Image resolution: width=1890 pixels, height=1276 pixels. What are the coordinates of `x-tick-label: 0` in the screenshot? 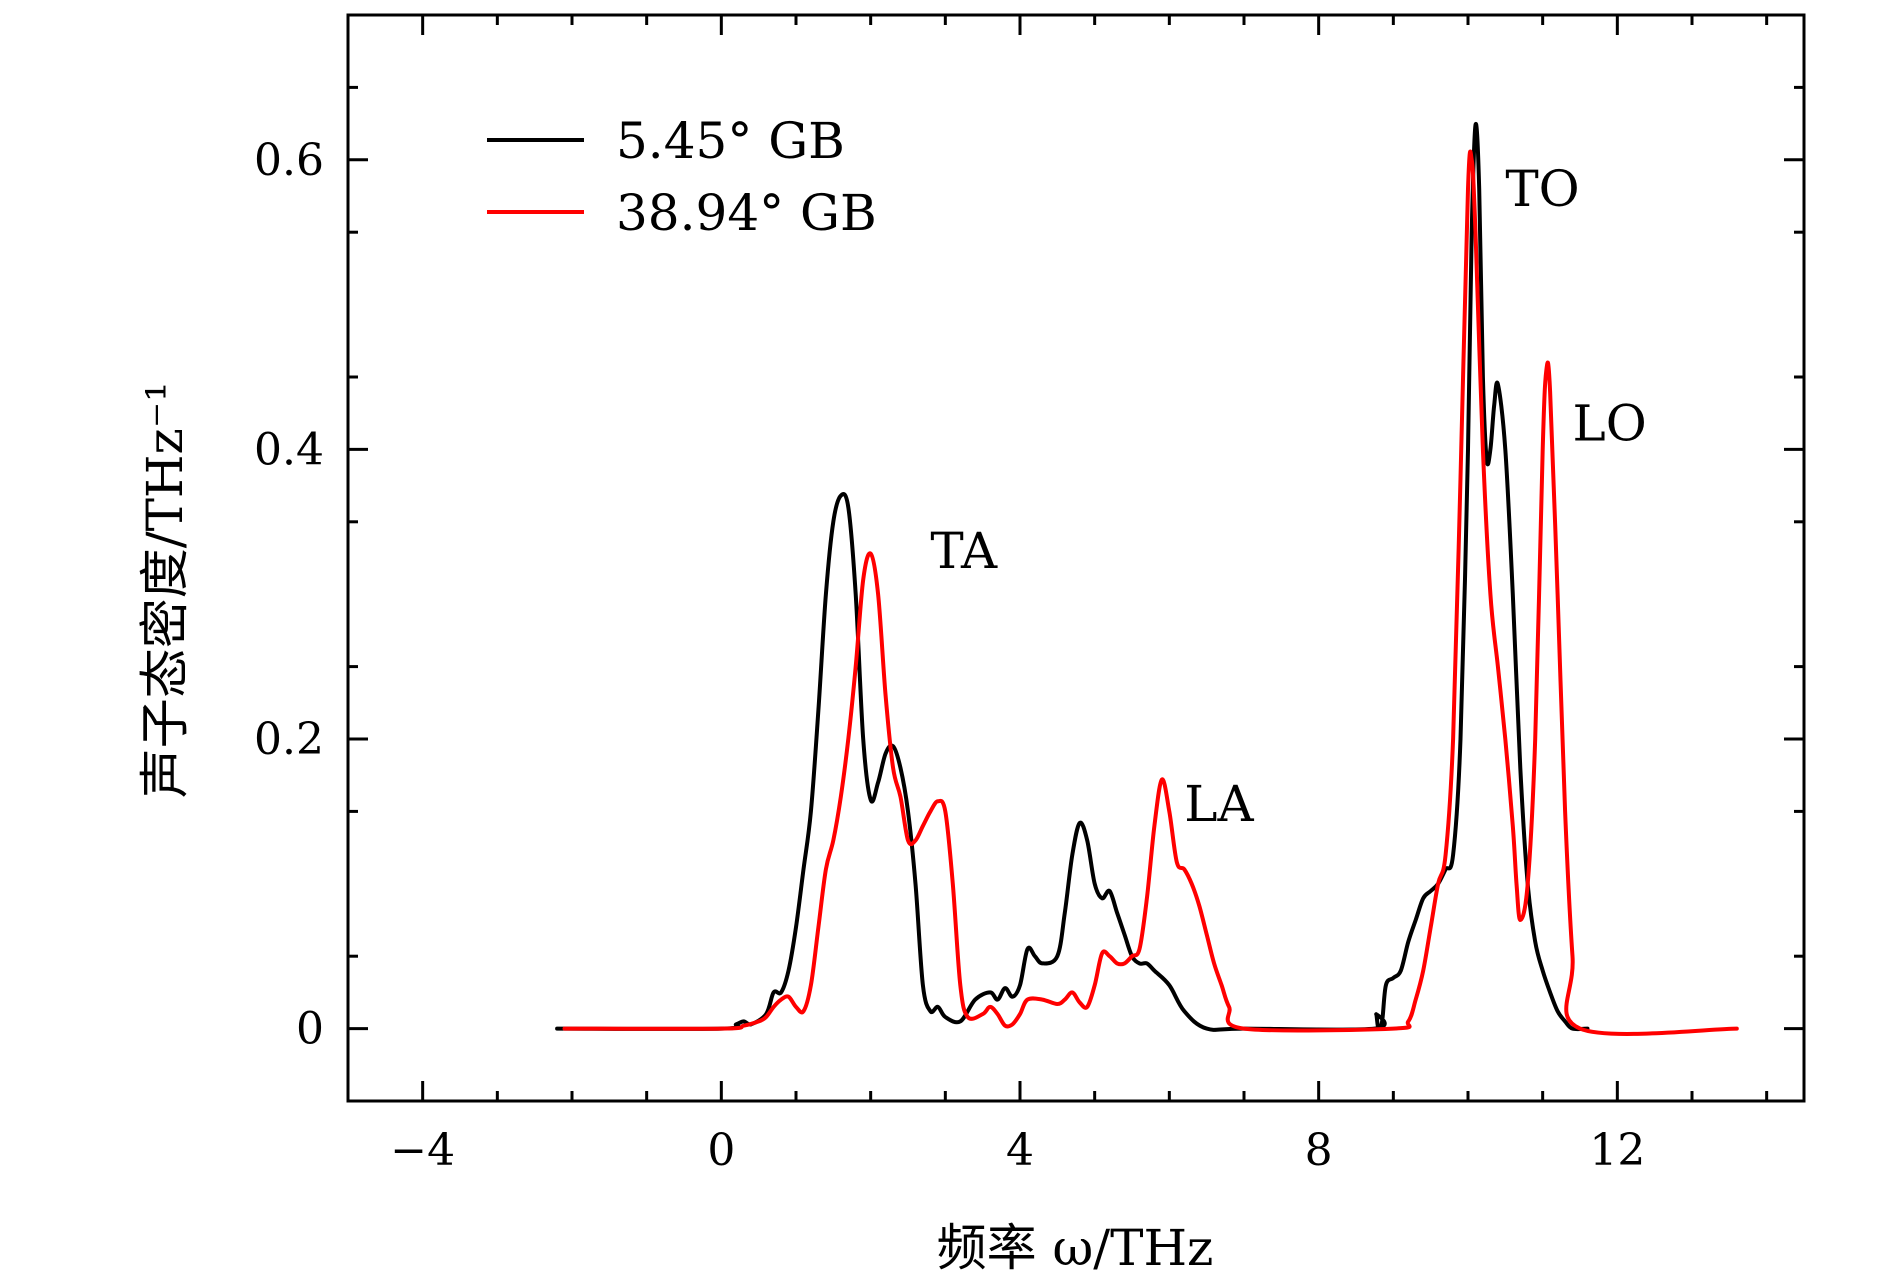 It's located at (721, 1150).